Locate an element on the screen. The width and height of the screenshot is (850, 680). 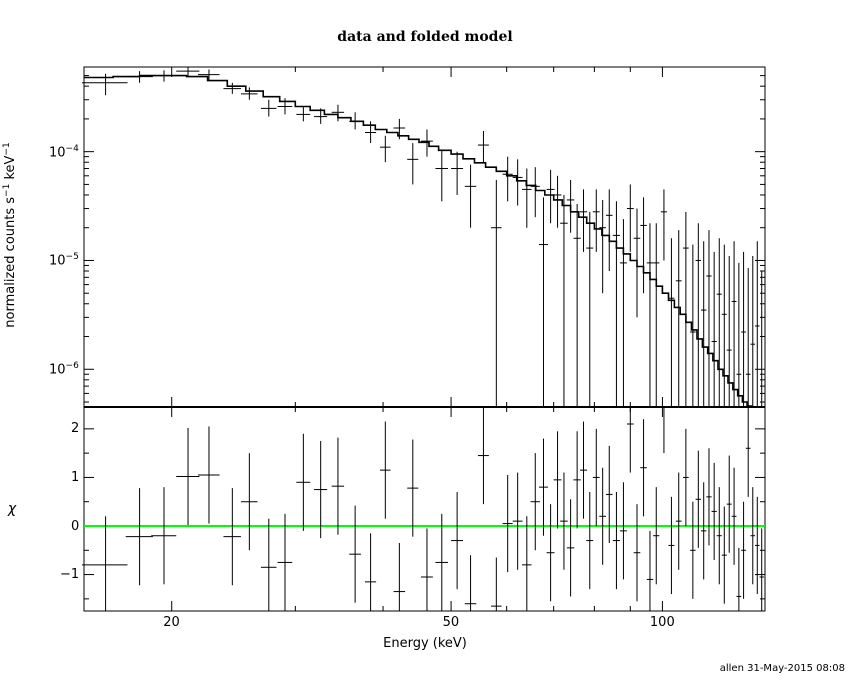
x-tick-label: 20 is located at coordinates (171, 622).